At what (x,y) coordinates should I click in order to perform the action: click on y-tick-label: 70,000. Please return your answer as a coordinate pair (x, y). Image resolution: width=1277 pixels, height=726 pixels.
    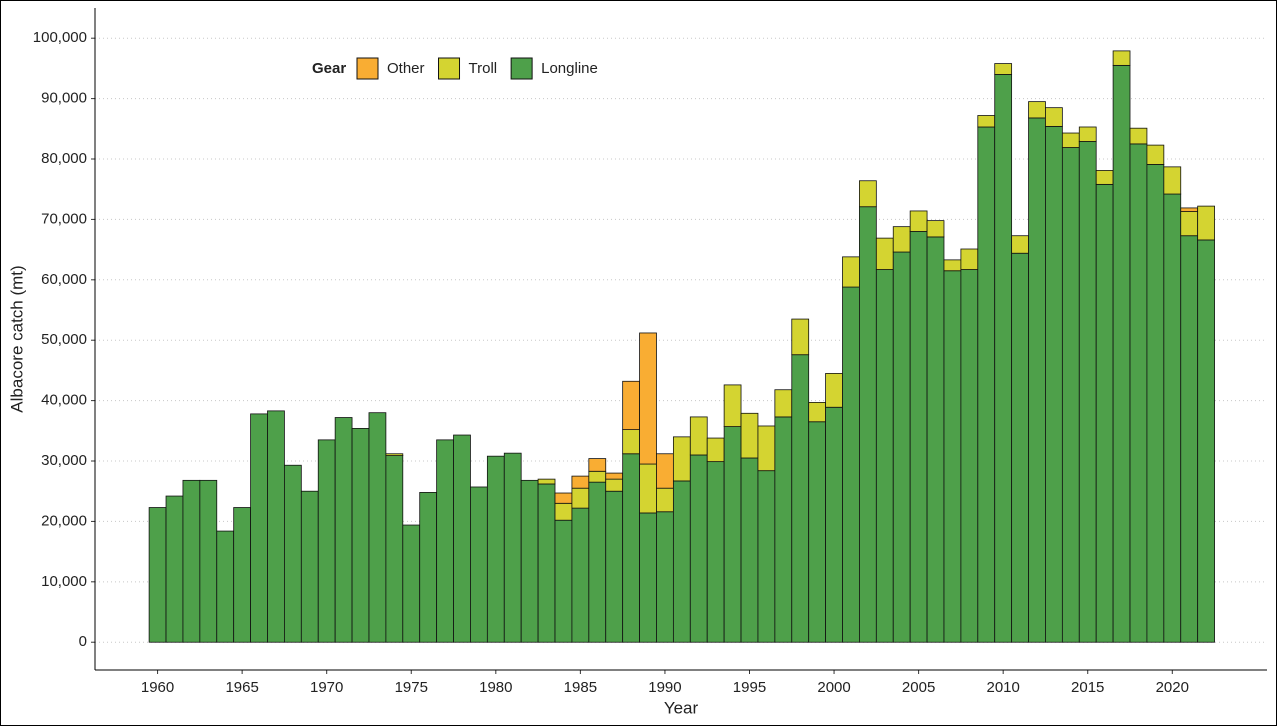
    Looking at the image, I should click on (64, 218).